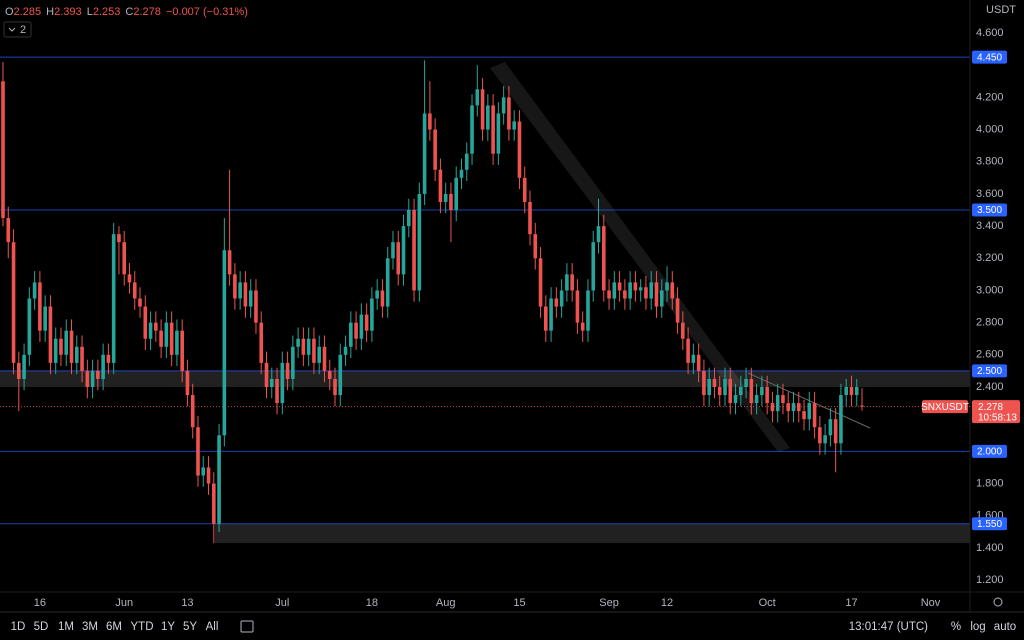 This screenshot has width=1024, height=640. Describe the element at coordinates (990, 323) in the screenshot. I see `y-tick-label: 2.800` at that location.